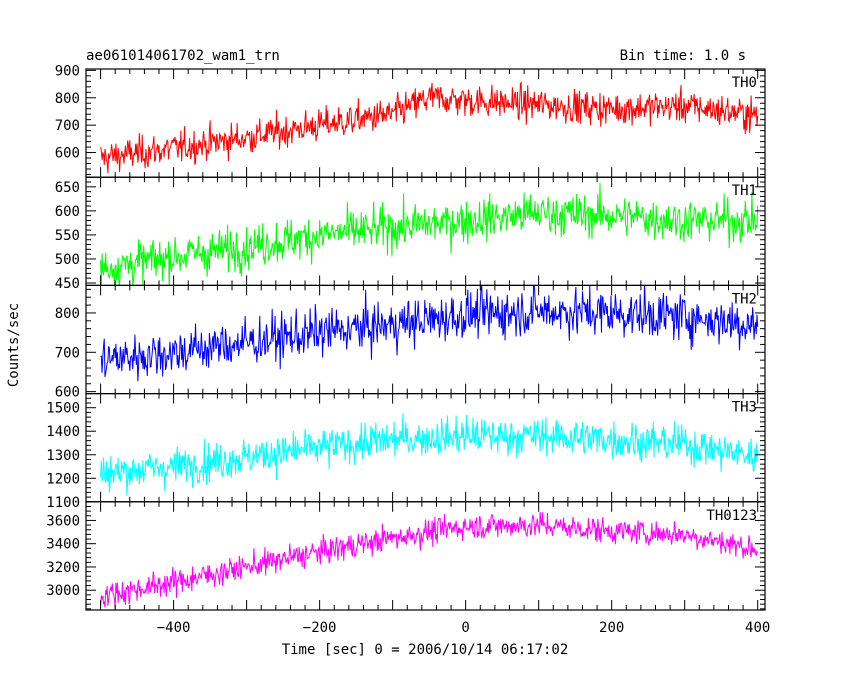 This screenshot has height=680, width=850. Describe the element at coordinates (683, 56) in the screenshot. I see `bin-time-label: Bin time: 1.0 s` at that location.